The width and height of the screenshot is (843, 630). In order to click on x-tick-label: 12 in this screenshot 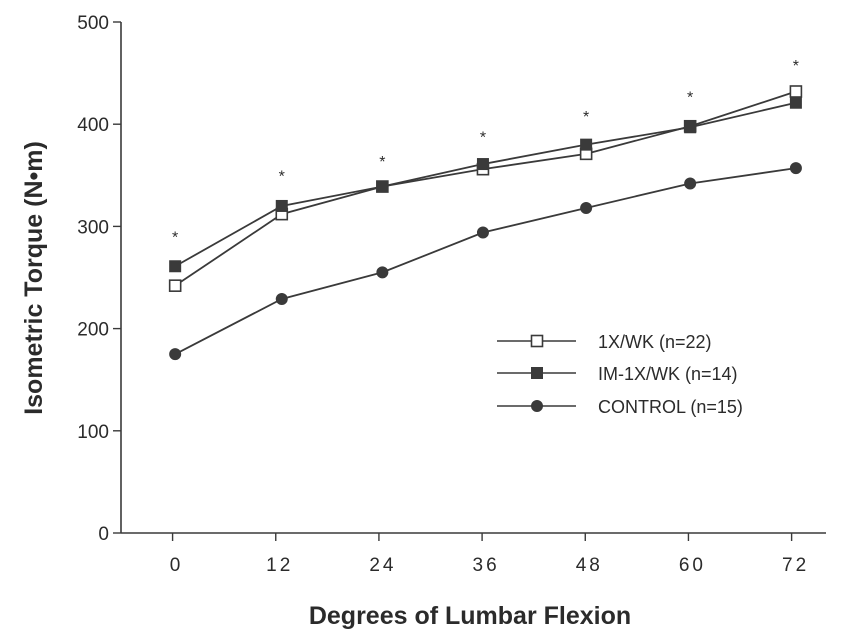, I will do `click(279, 565)`.